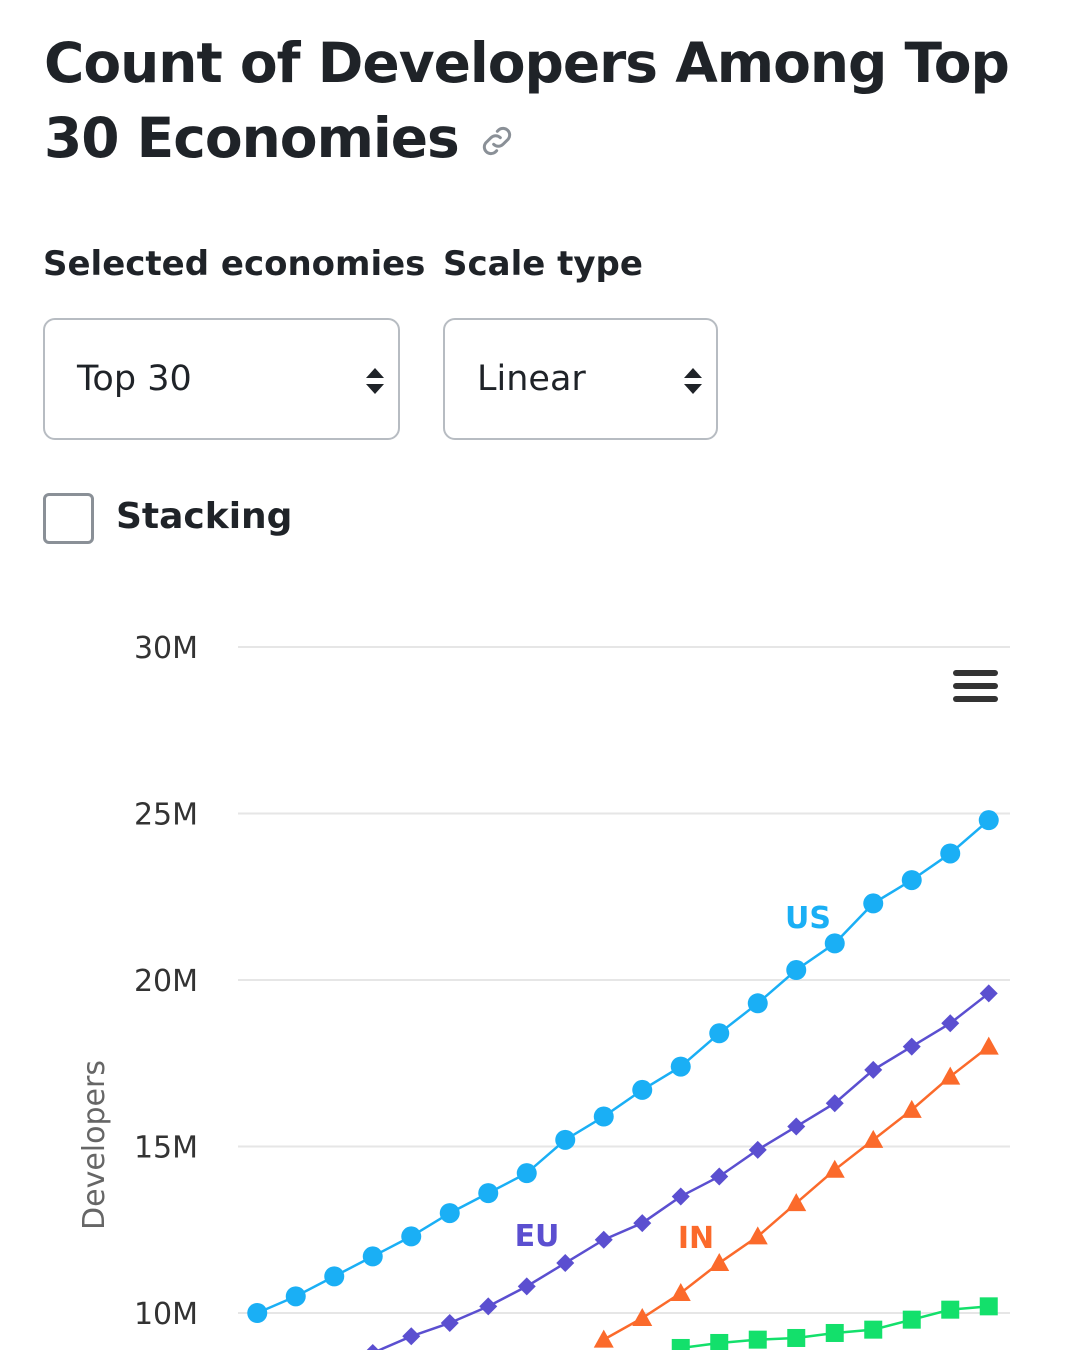 The image size is (1079, 1350). What do you see at coordinates (696, 1238) in the screenshot?
I see `series-label: IN` at bounding box center [696, 1238].